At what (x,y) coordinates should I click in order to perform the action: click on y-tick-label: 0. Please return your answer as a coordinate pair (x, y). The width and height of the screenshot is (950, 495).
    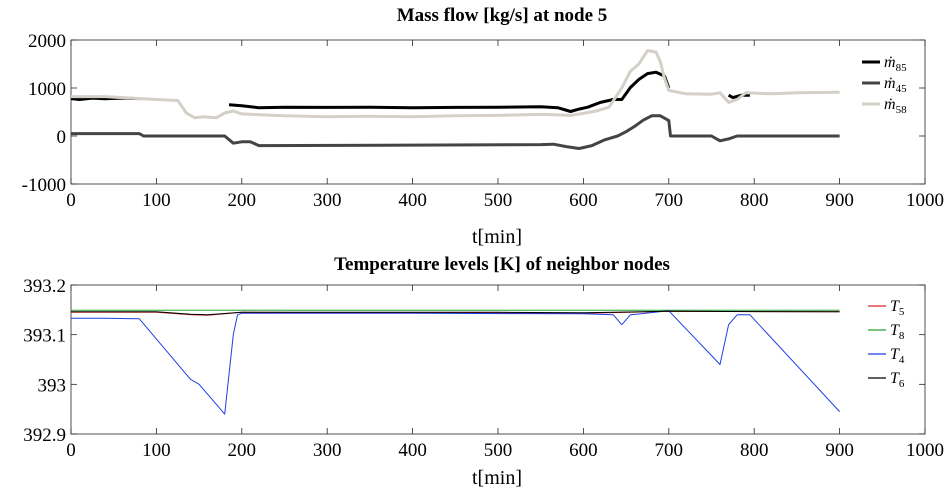
    Looking at the image, I should click on (62, 137).